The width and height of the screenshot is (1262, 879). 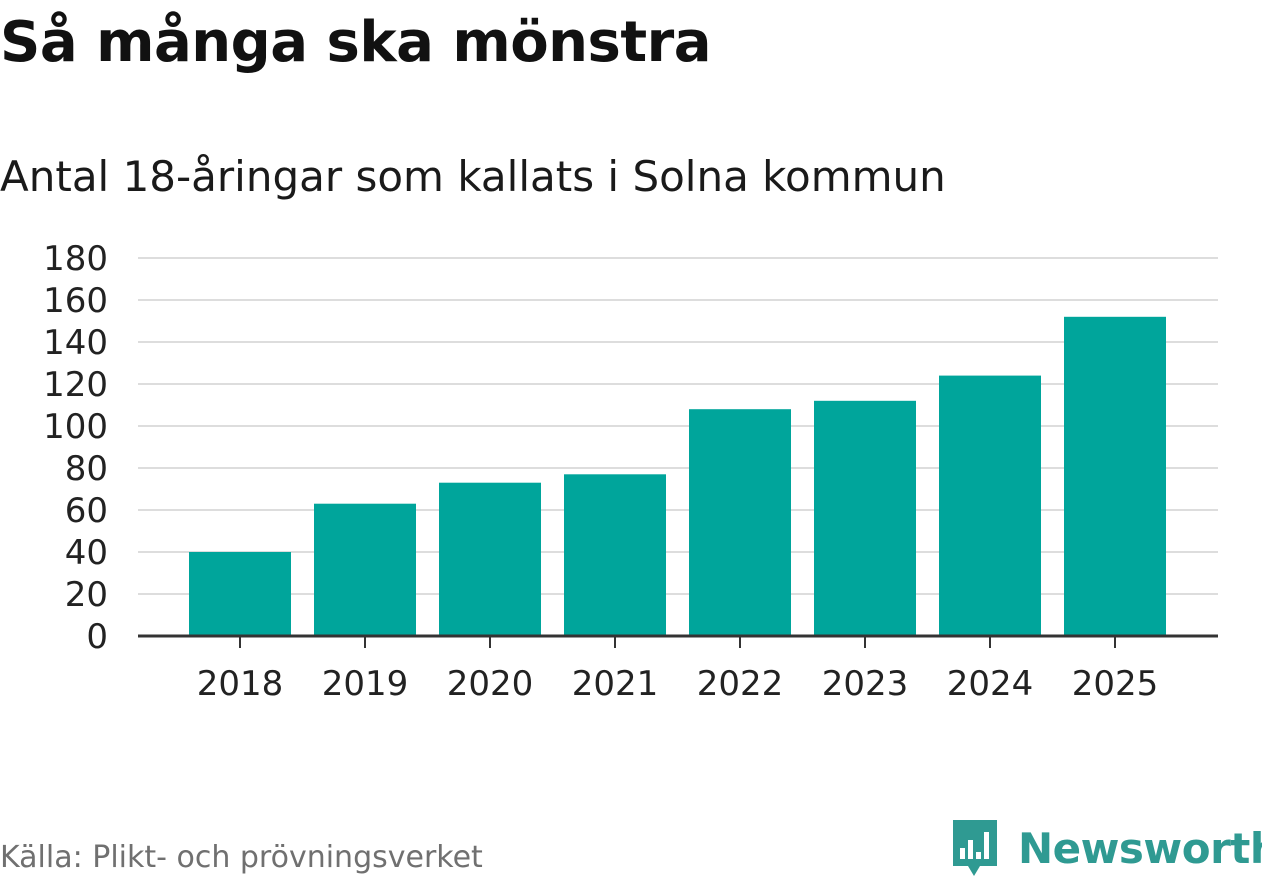 What do you see at coordinates (678, 684) in the screenshot?
I see `x-axis-ticks: 2018 2019 2020 2021 2022 2023 2024 2025` at bounding box center [678, 684].